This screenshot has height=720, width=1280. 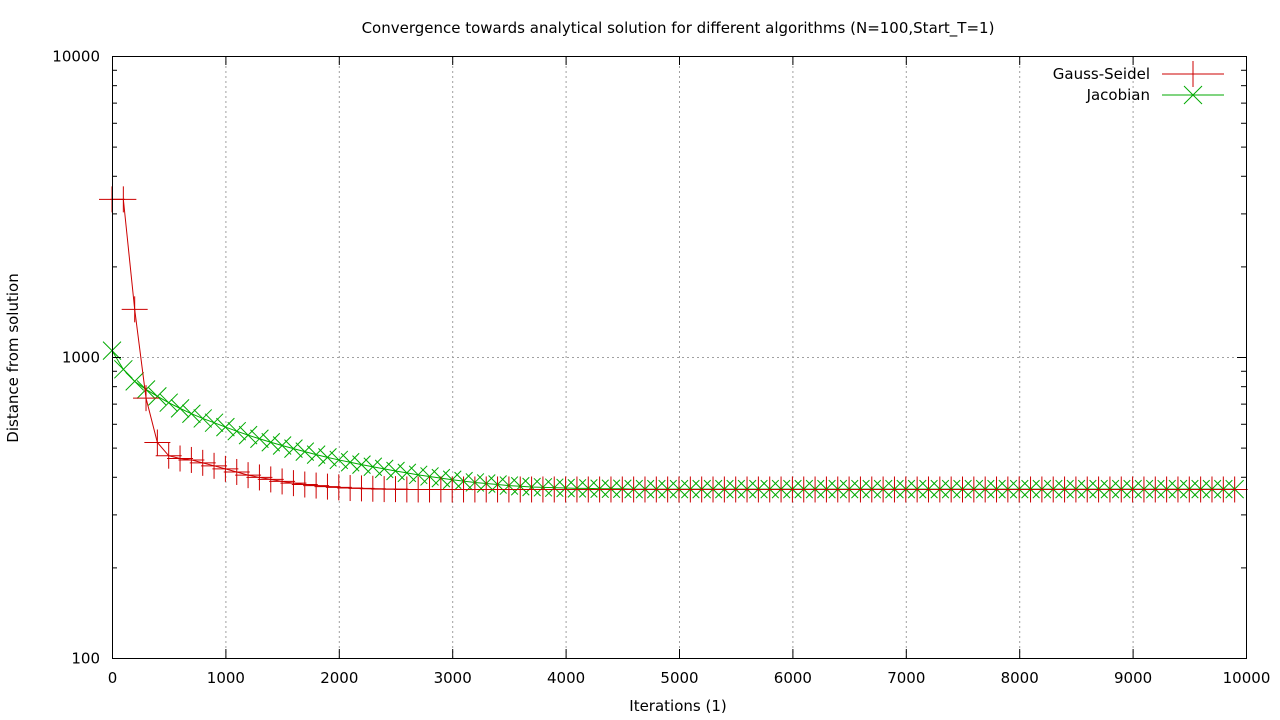 What do you see at coordinates (81, 358) in the screenshot?
I see `y-tick-label: 1000` at bounding box center [81, 358].